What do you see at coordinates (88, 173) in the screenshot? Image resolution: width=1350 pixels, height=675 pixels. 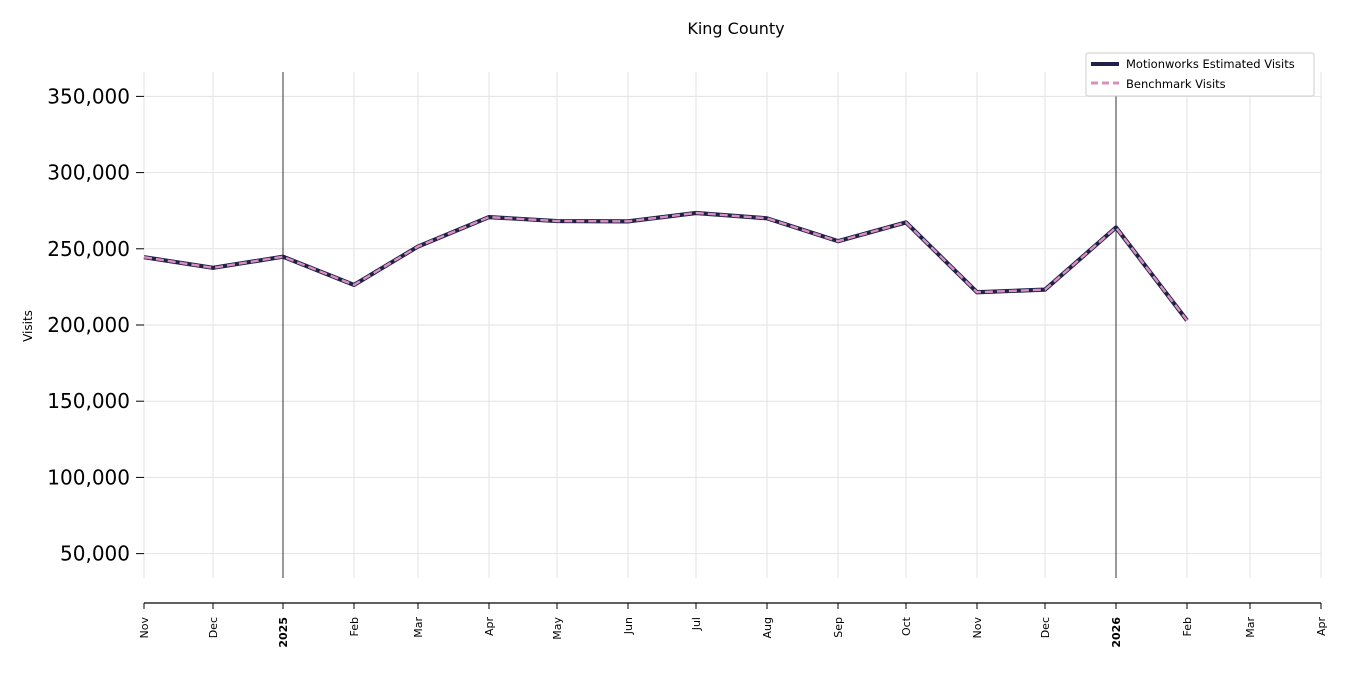 I see `y-tick-label: 300,000` at bounding box center [88, 173].